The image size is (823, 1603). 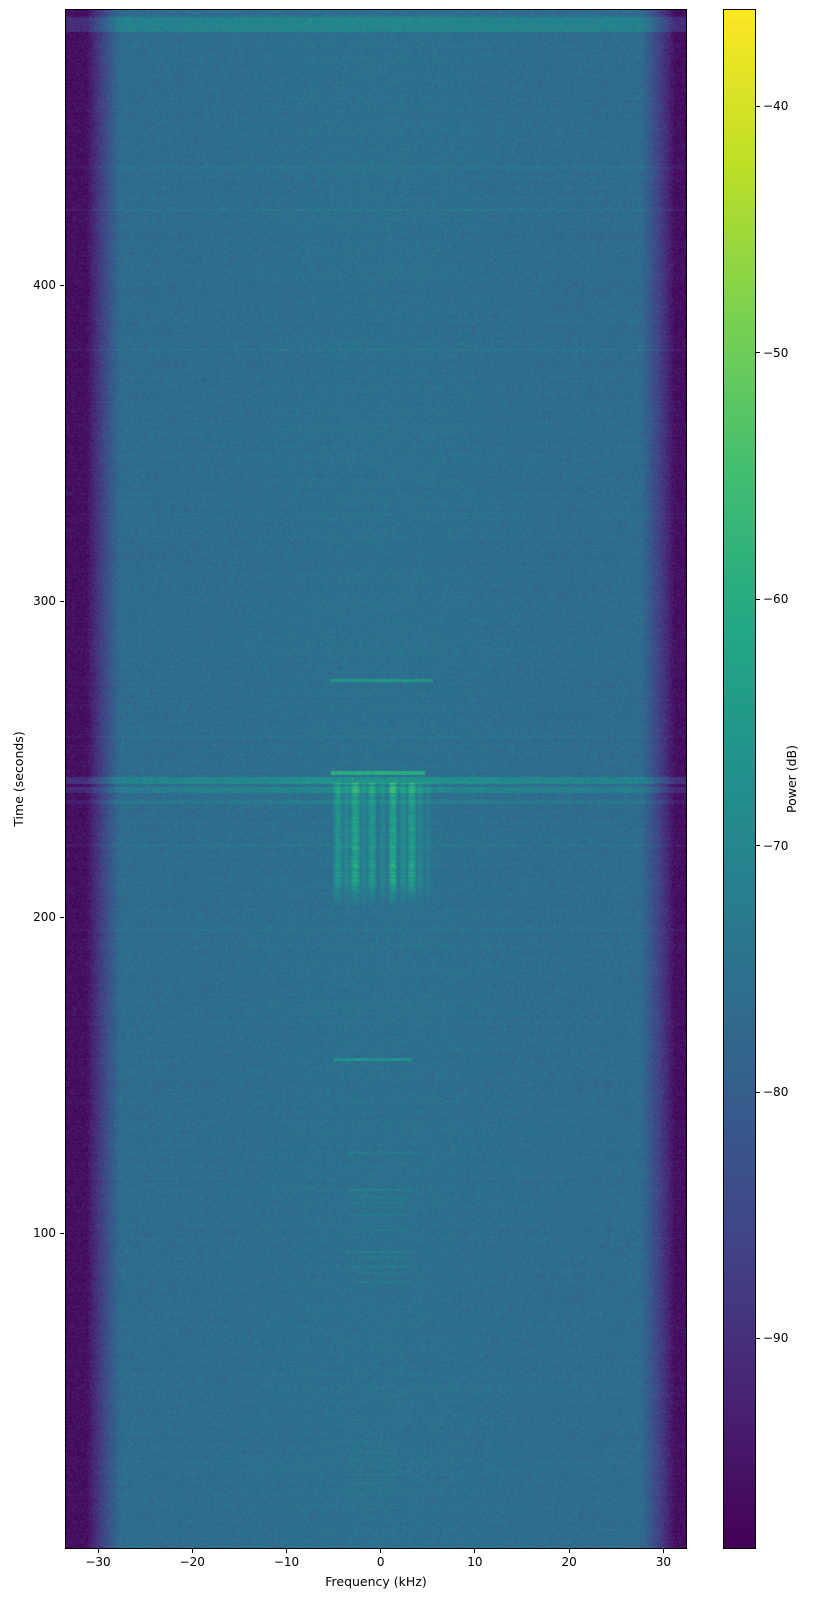 I want to click on y-tick-label: 100, so click(x=44, y=1233).